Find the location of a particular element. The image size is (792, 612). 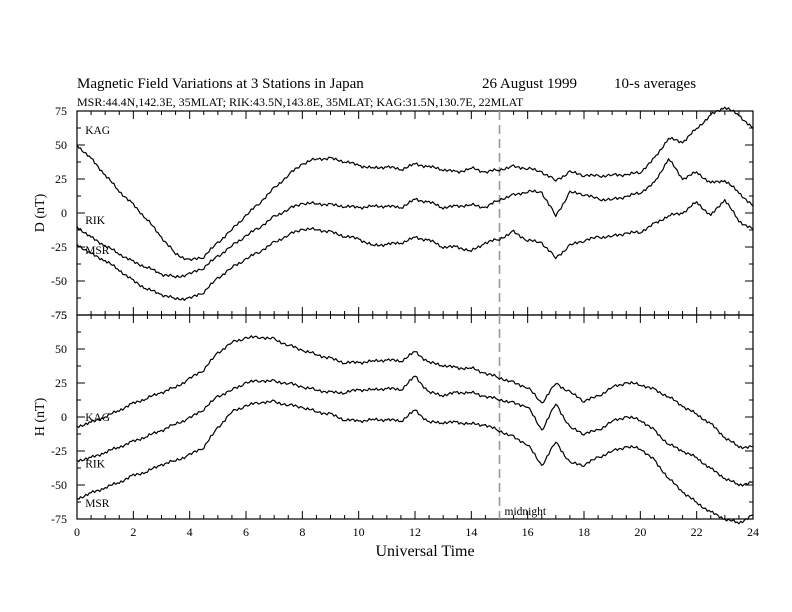

x-tick-label: 8 is located at coordinates (302, 532).